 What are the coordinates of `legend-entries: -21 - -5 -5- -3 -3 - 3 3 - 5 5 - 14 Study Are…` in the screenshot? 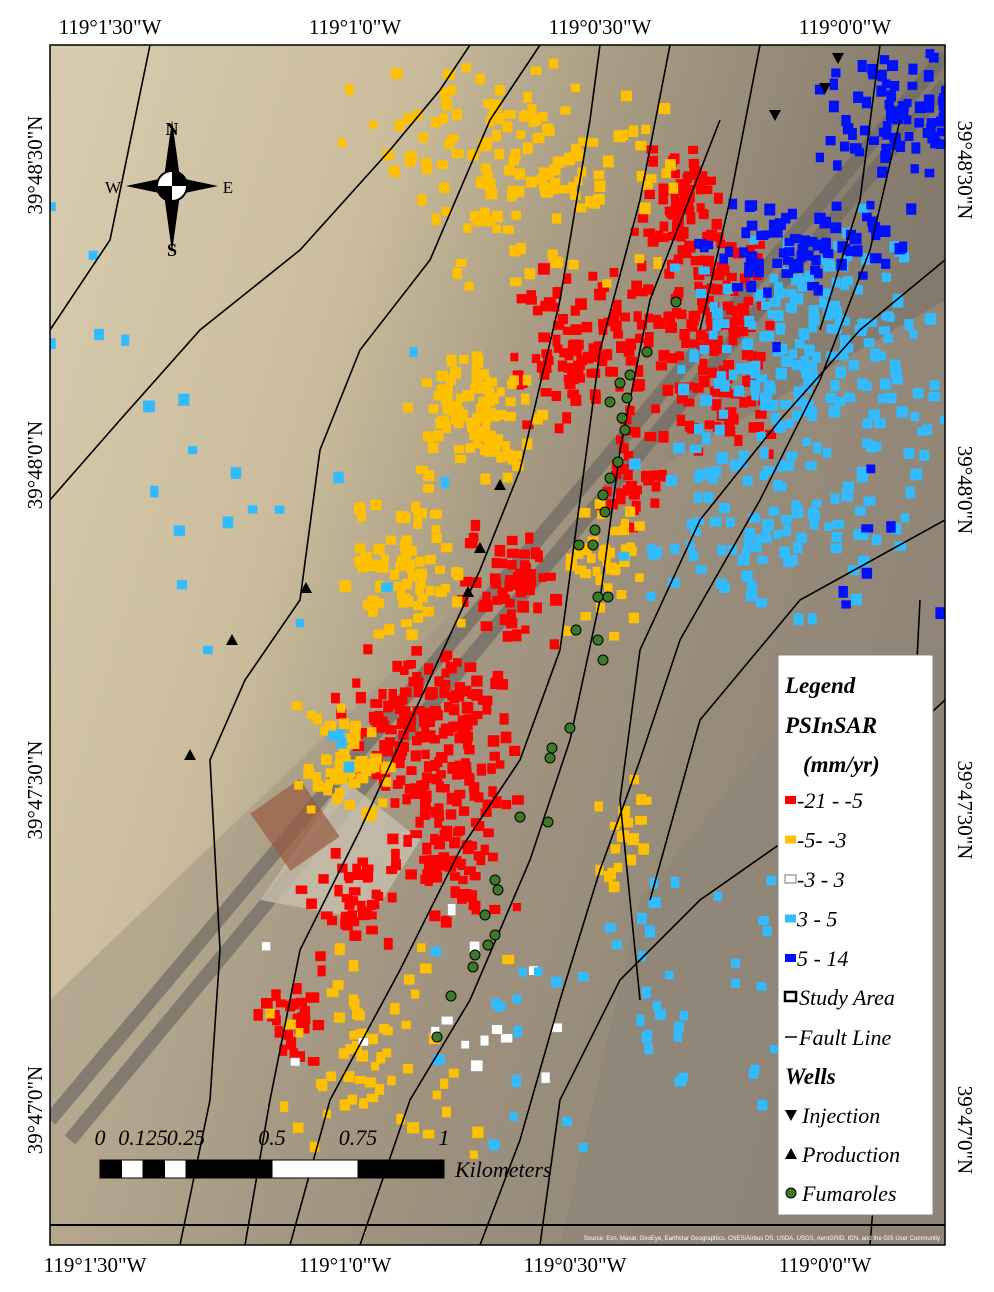 It's located at (841, 997).